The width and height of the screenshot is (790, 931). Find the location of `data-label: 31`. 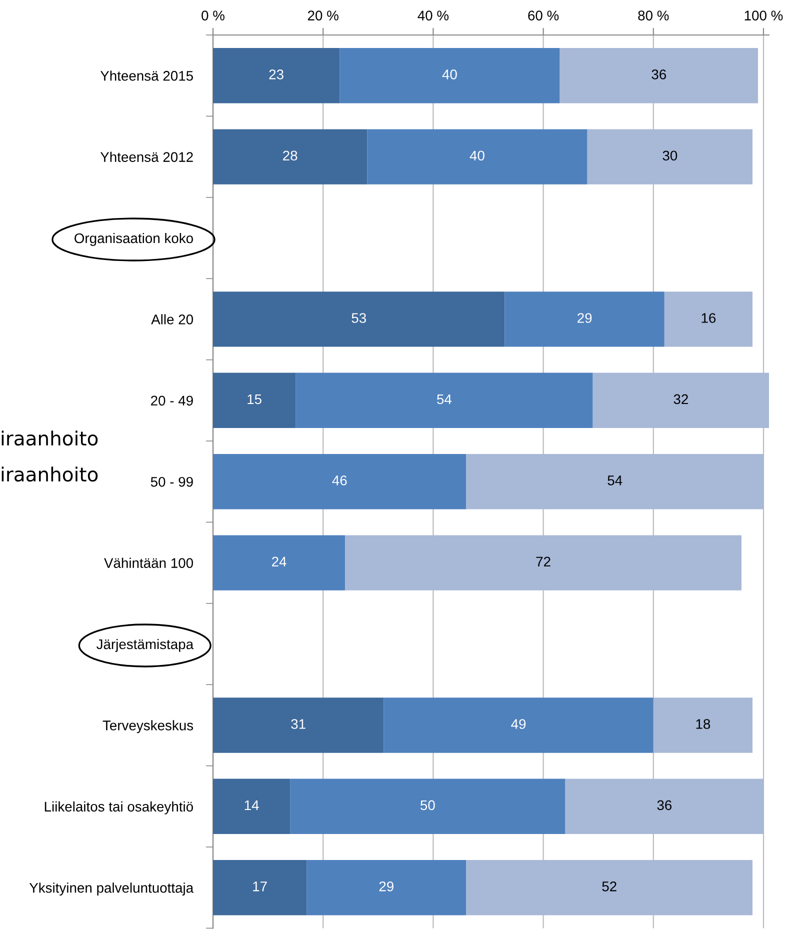

data-label: 31 is located at coordinates (298, 724).